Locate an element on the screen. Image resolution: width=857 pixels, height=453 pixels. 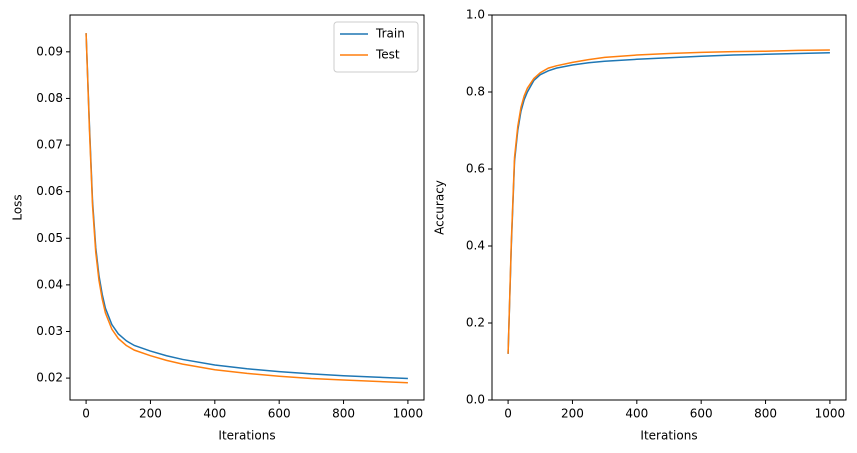
y-tick-label: 0.02 is located at coordinates (49, 378).